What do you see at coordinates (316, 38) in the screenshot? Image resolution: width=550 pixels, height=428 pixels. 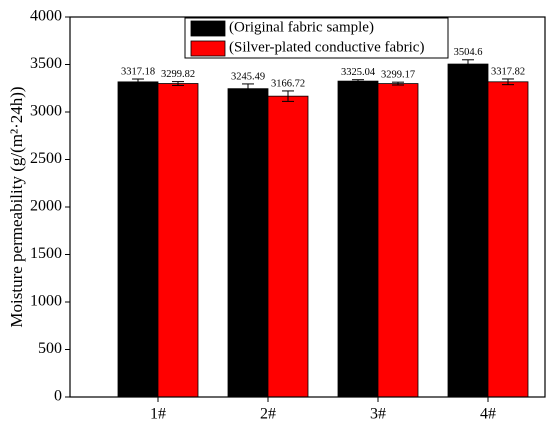 I see `legend-box` at bounding box center [316, 38].